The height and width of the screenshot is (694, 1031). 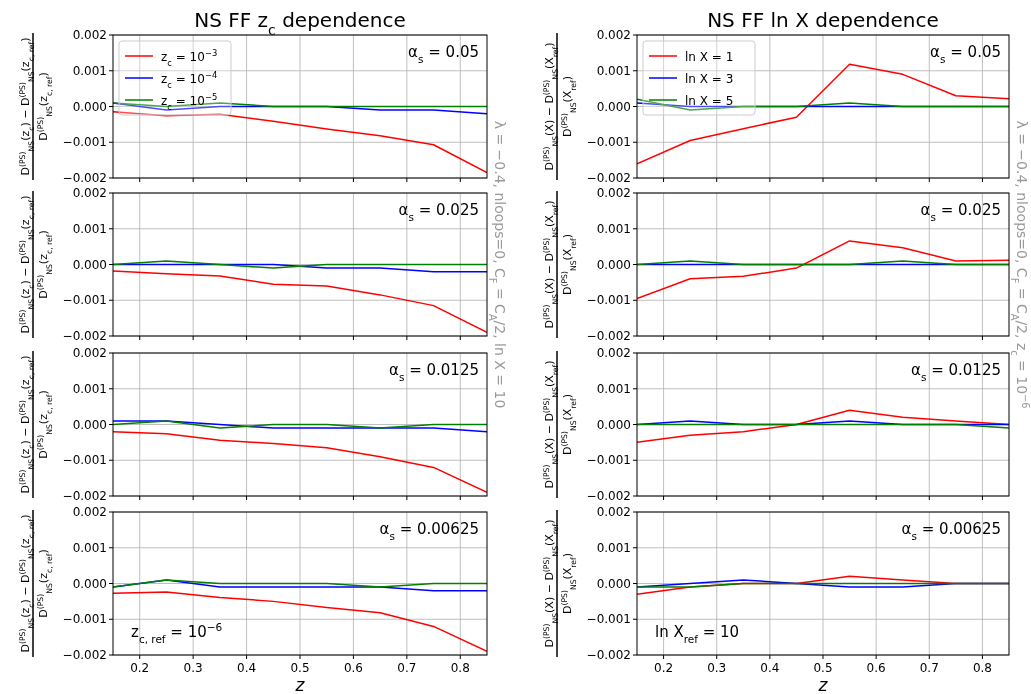 What do you see at coordinates (697, 634) in the screenshot?
I see `annotation: ln X$_{ref}$ = 10` at bounding box center [697, 634].